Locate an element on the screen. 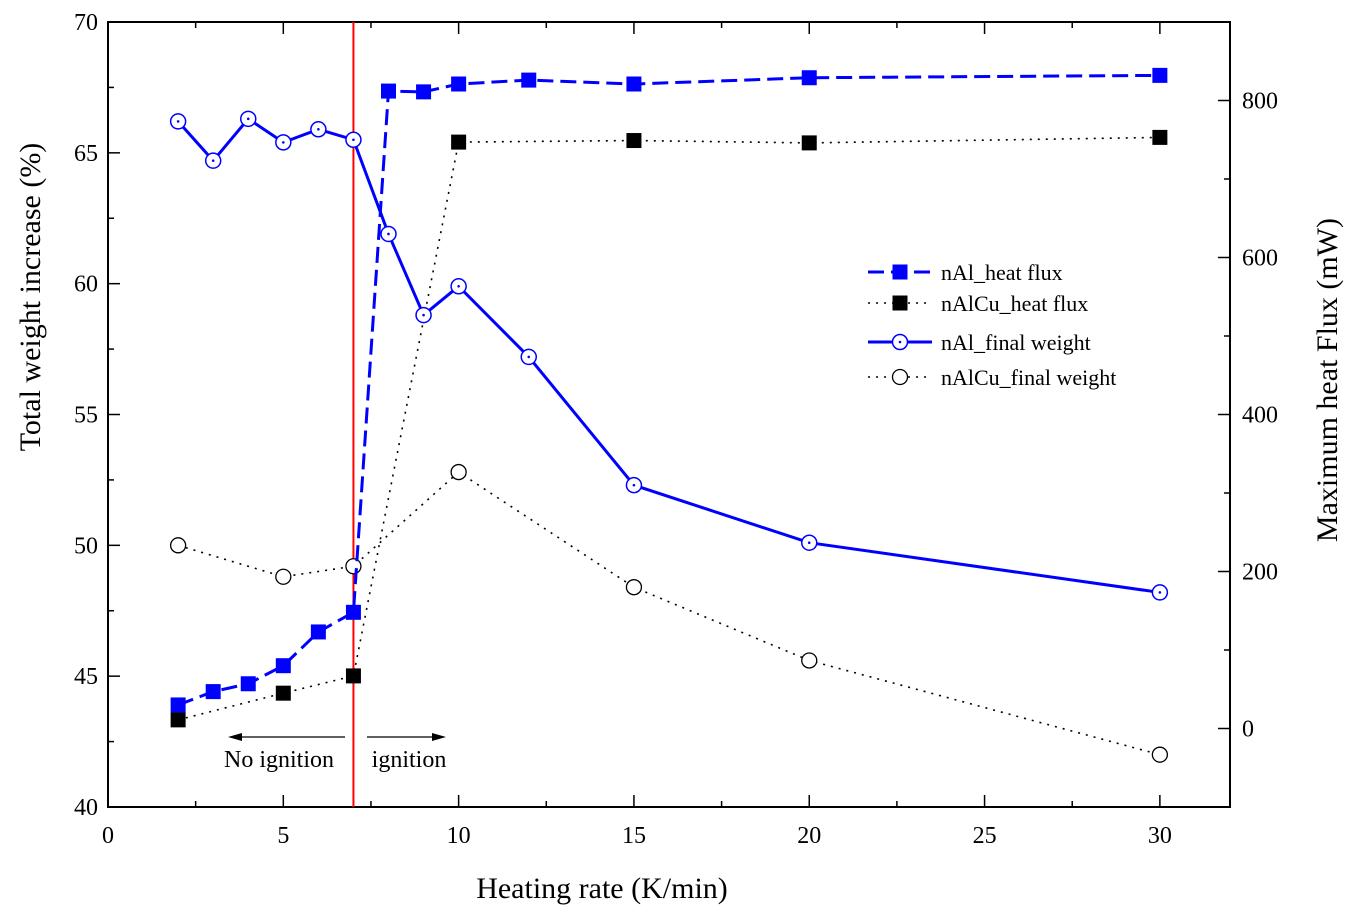  legend-nal-final-weight-point-center is located at coordinates (900, 342).